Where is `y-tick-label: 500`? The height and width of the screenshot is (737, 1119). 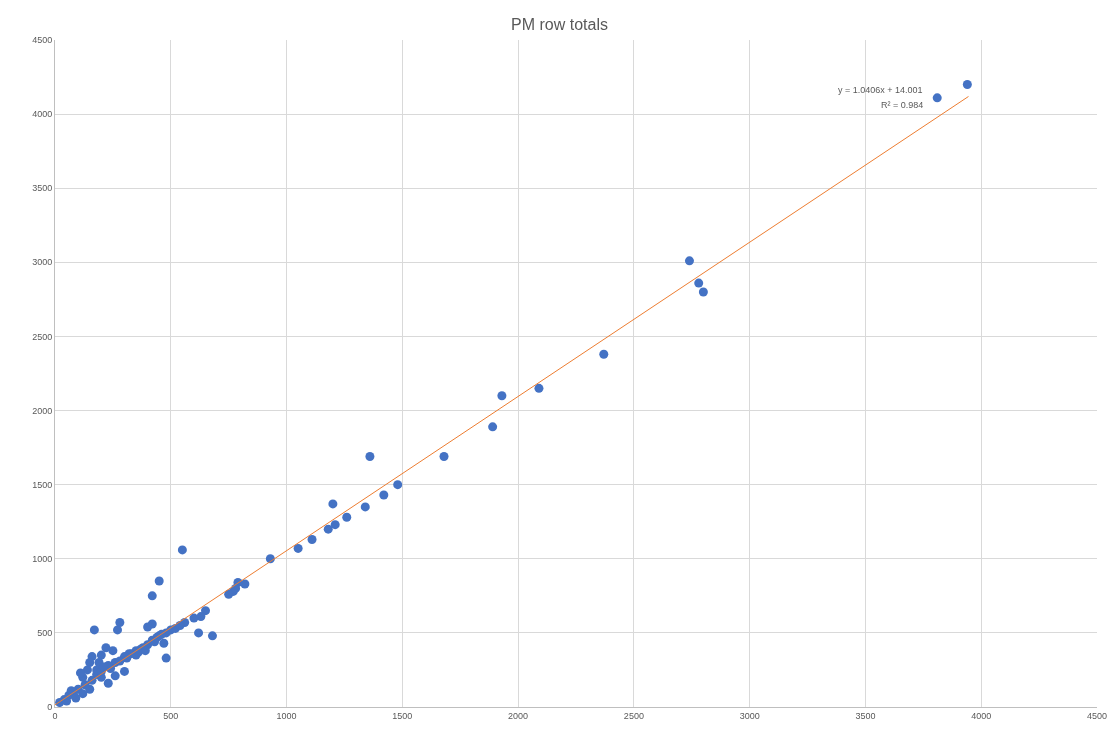 y-tick-label: 500 is located at coordinates (45, 633).